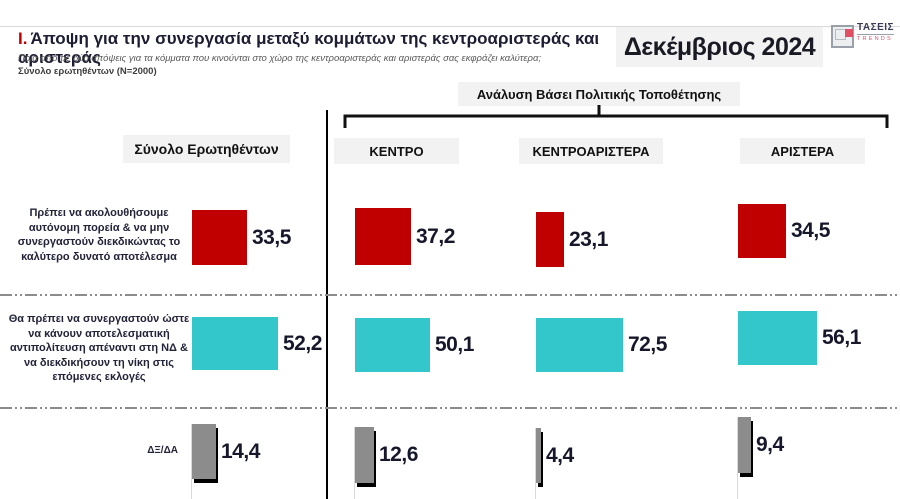 The image size is (900, 499). What do you see at coordinates (616, 116) in the screenshot?
I see `bracket-connector` at bounding box center [616, 116].